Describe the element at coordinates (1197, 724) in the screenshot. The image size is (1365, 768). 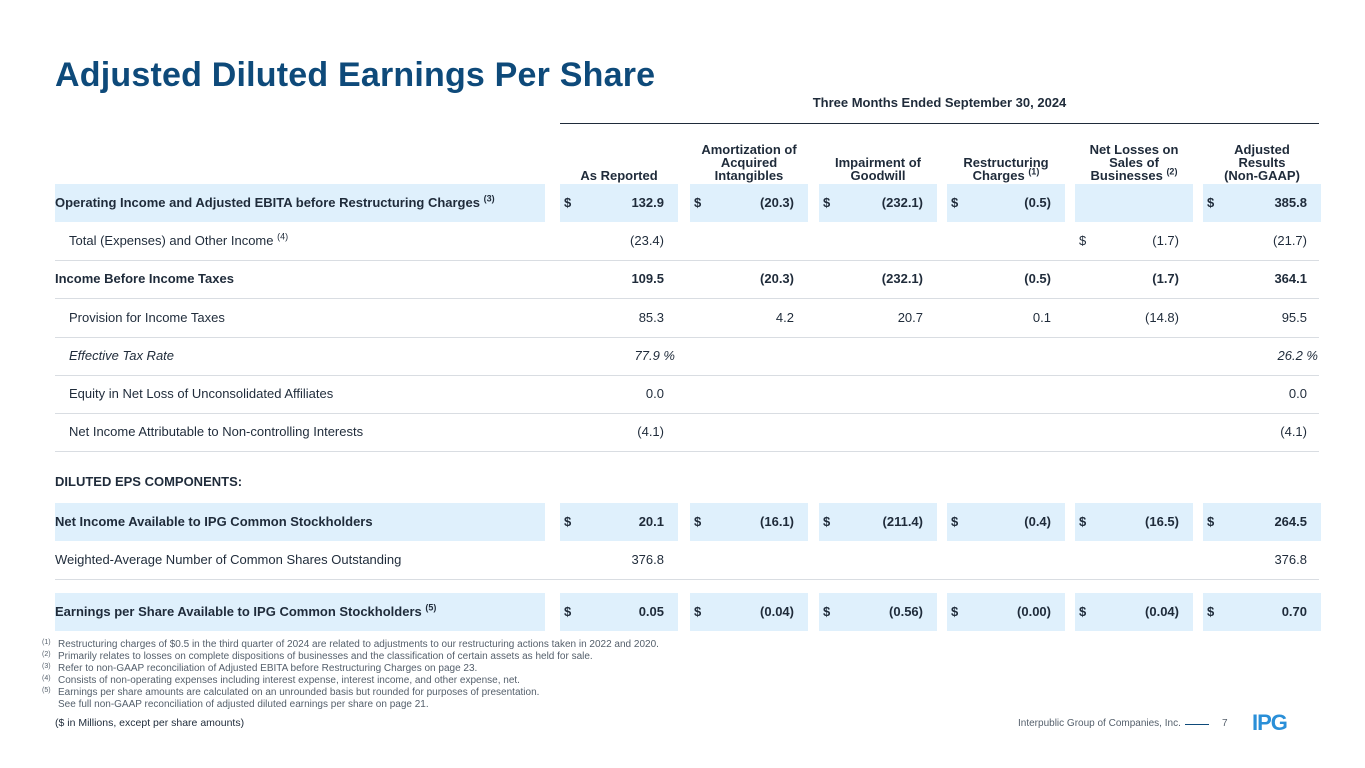
I see `footer-divider` at that location.